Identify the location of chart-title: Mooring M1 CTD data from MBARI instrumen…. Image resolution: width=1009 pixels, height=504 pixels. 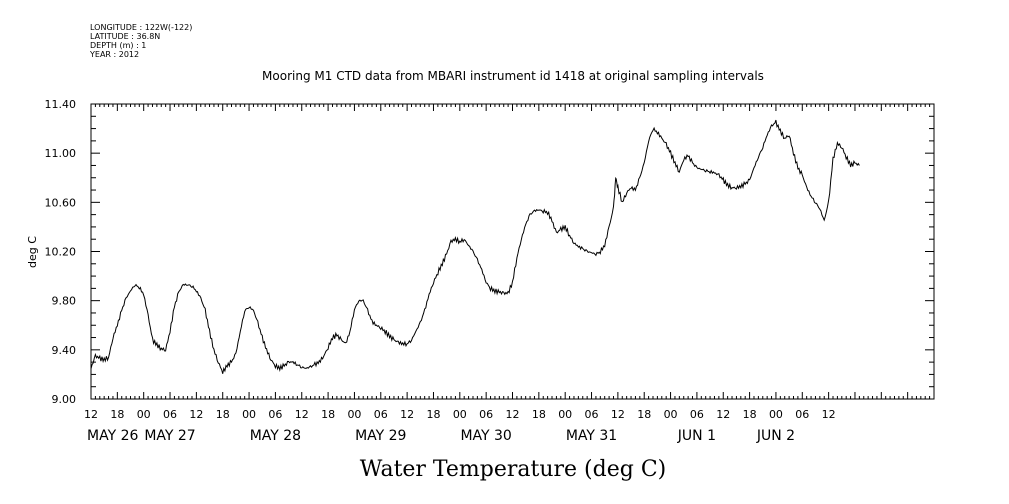
(513, 76).